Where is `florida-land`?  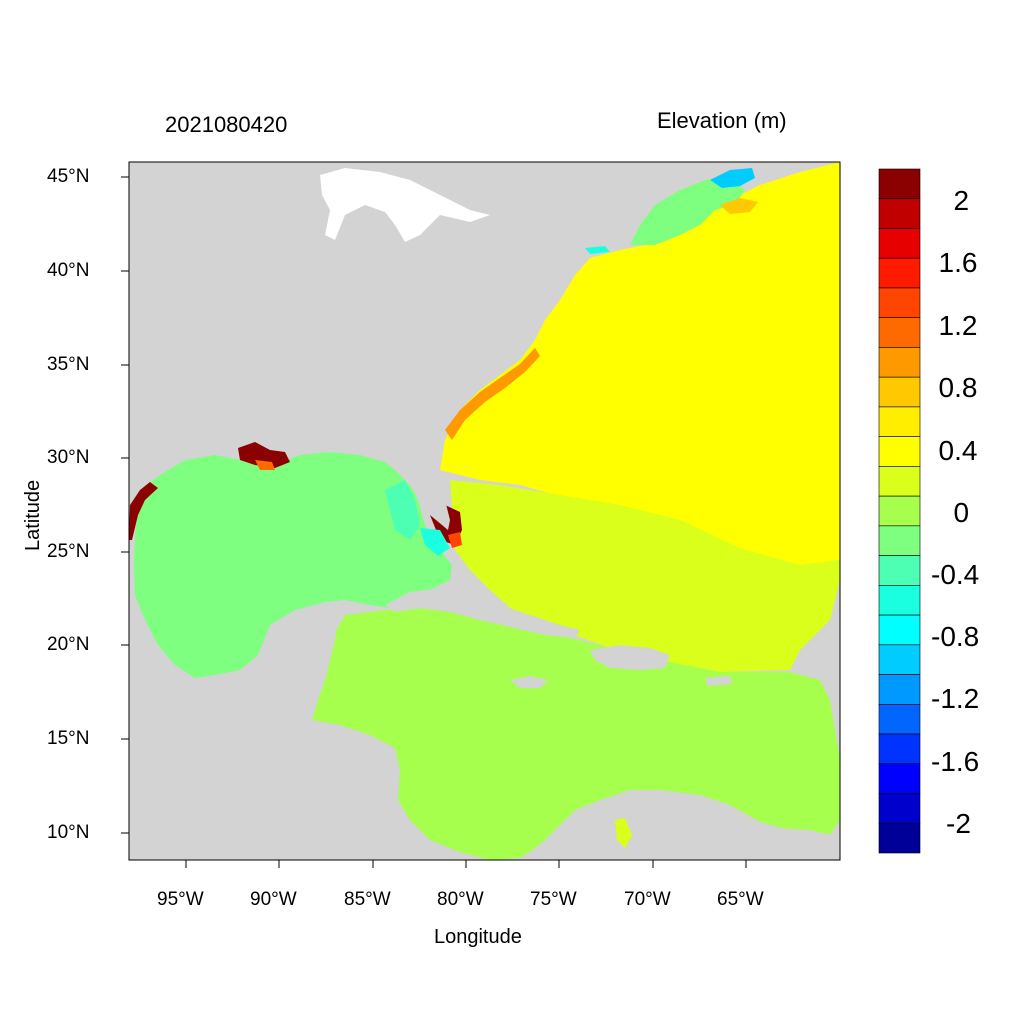 florida-land is located at coordinates (417, 496).